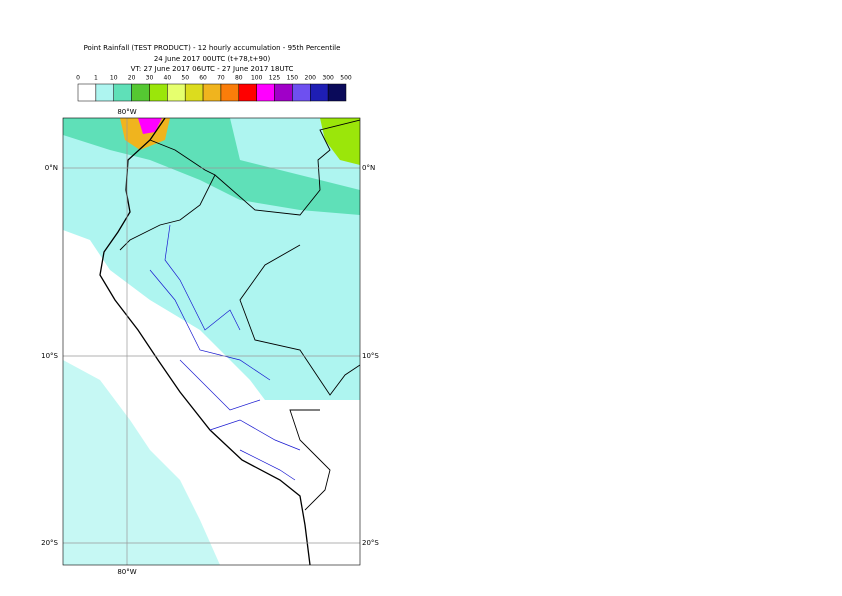 This screenshot has width=842, height=596. I want to click on colorbar-label: 60, so click(203, 78).